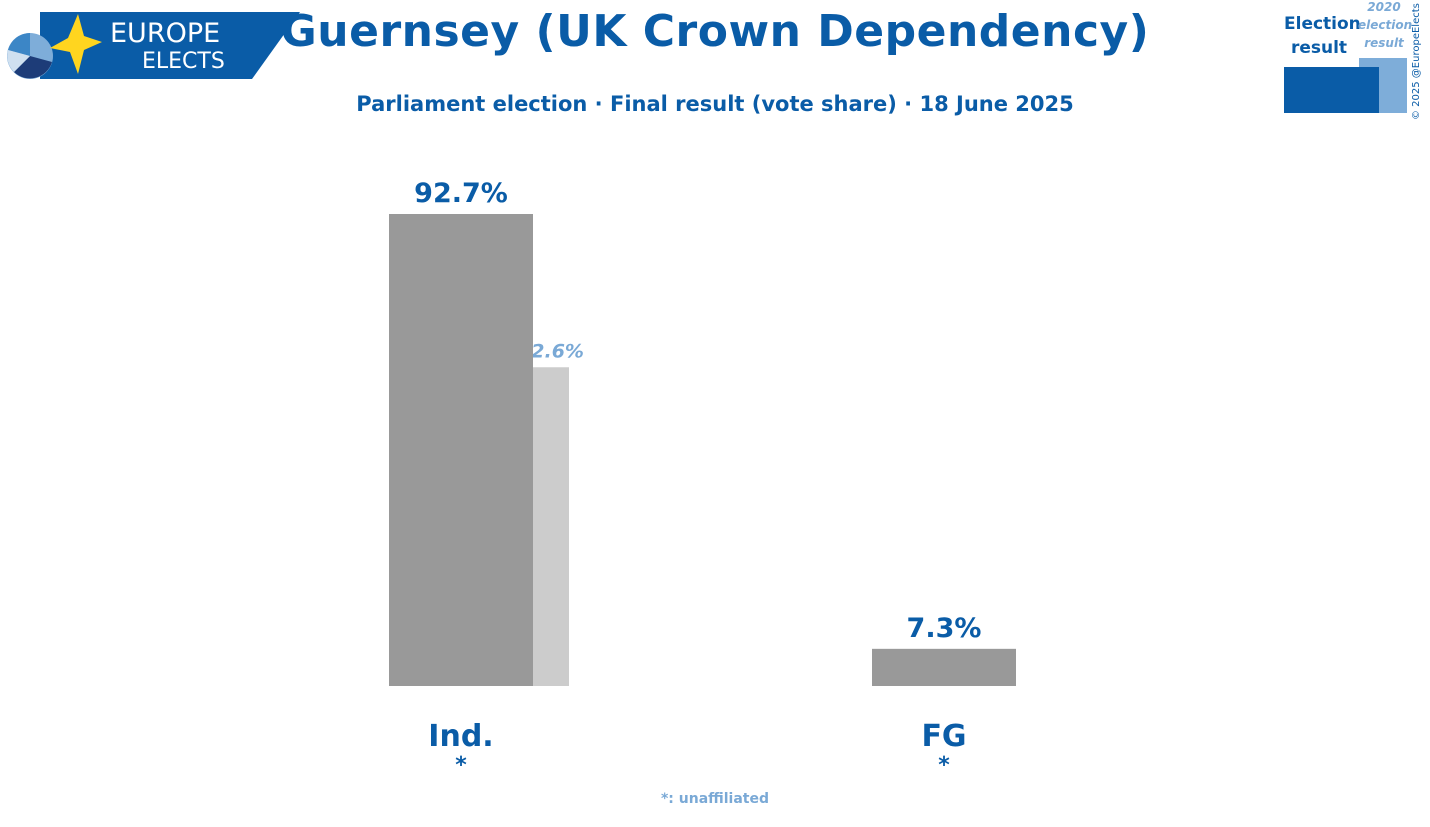 The image size is (1430, 827). I want to click on page-title: Guernsey (UK Crown Dependency), so click(715, 31).